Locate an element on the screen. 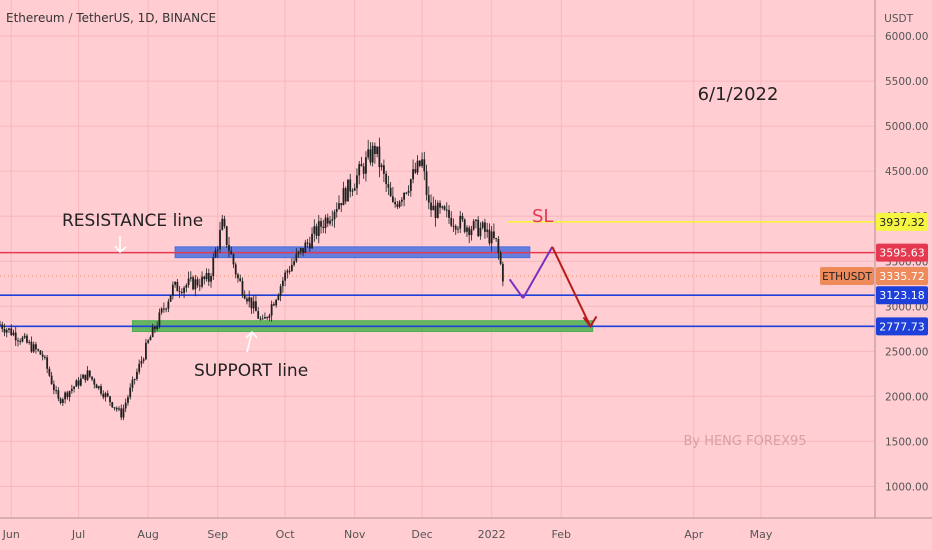 The height and width of the screenshot is (550, 932). projection-arrowhead is located at coordinates (590, 322).